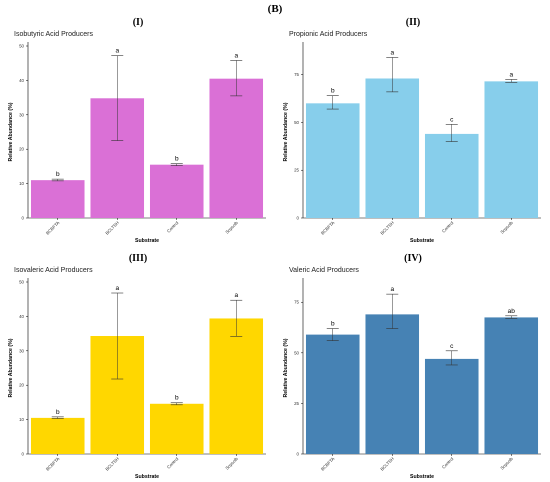 The height and width of the screenshot is (482, 550). What do you see at coordinates (413, 22) in the screenshot?
I see `panel-label: (II)` at bounding box center [413, 22].